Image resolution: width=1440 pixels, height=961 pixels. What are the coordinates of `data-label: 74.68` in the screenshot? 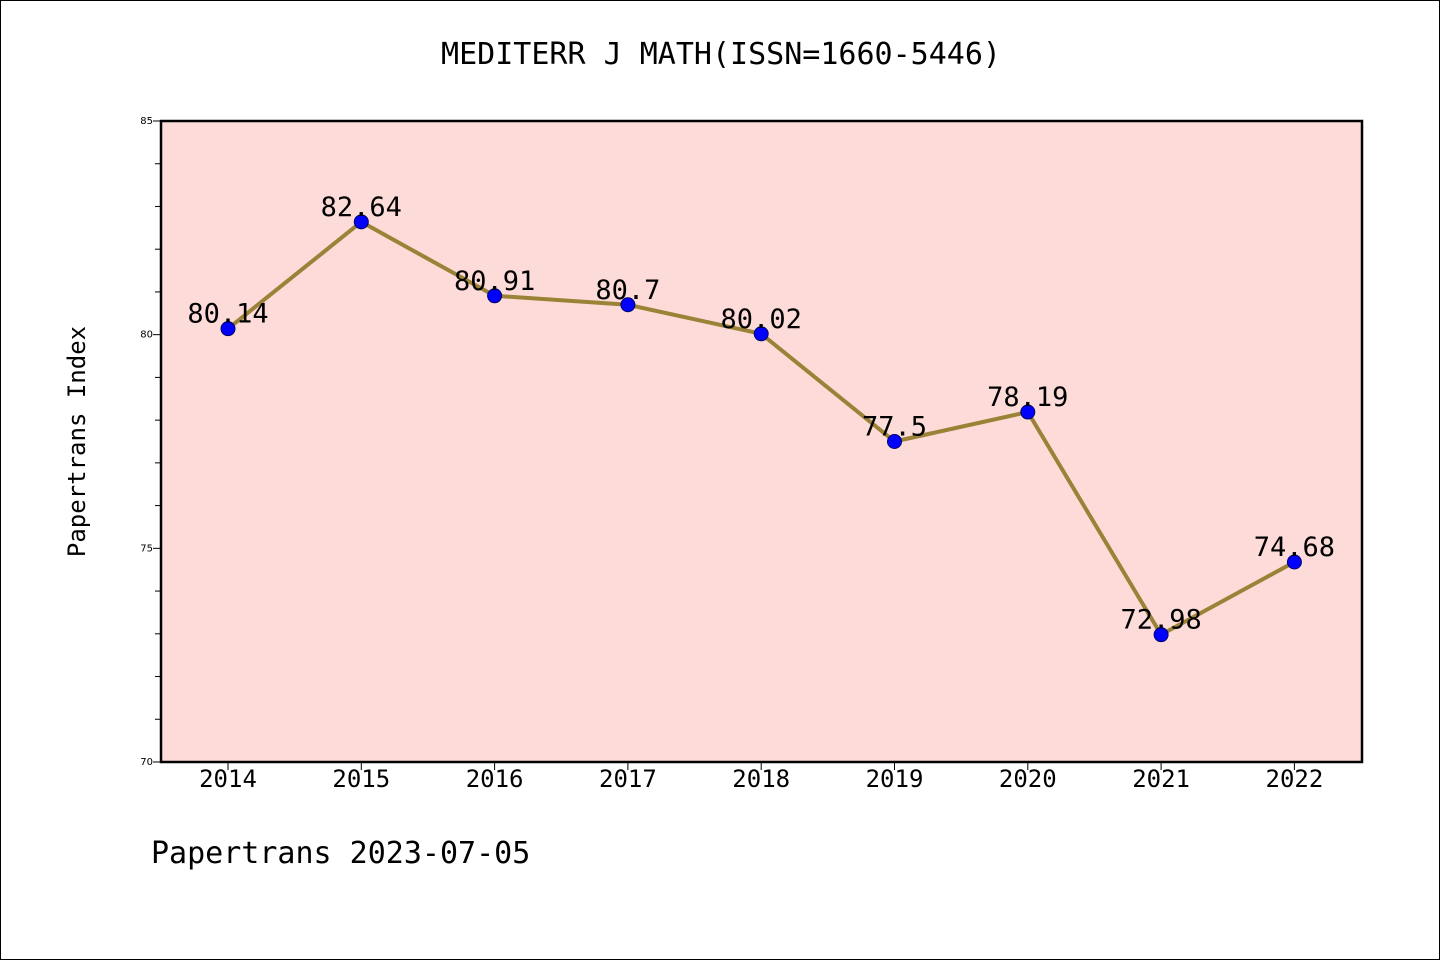 It's located at (1294, 547).